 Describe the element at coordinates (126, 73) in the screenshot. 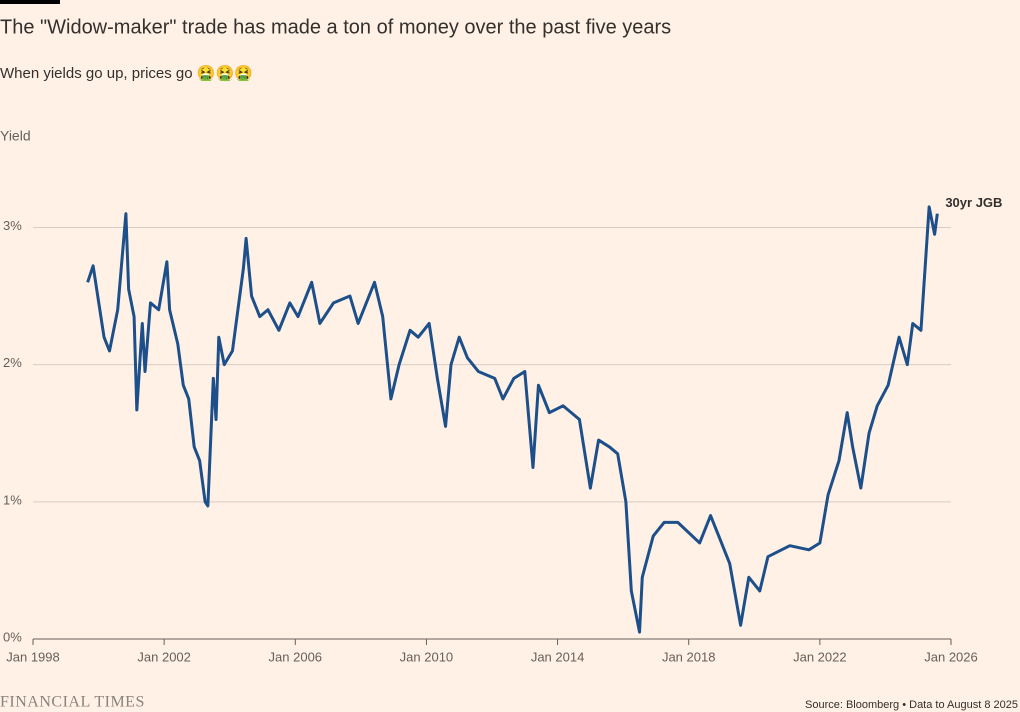

I see `chart-subtitle: When yields go up, prices go 🤮🤮🤮` at that location.